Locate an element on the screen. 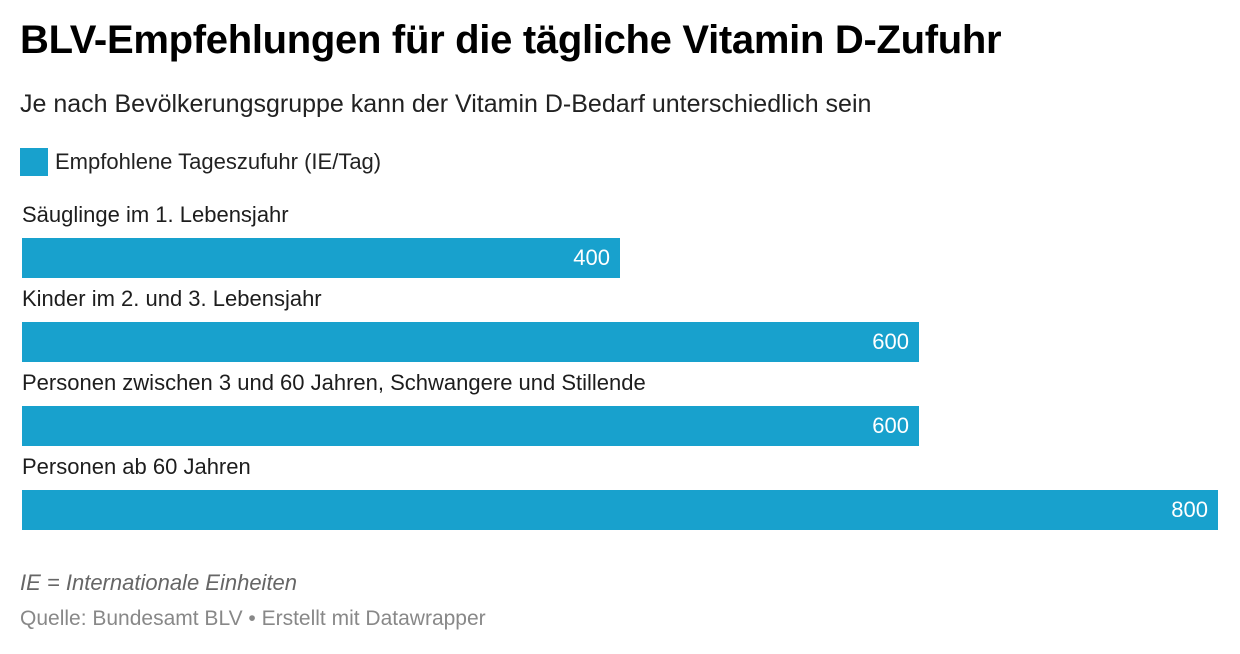 The height and width of the screenshot is (654, 1240). bar-row: Kinder im 2. und 3. Lebensjahr 600 is located at coordinates (620, 326).